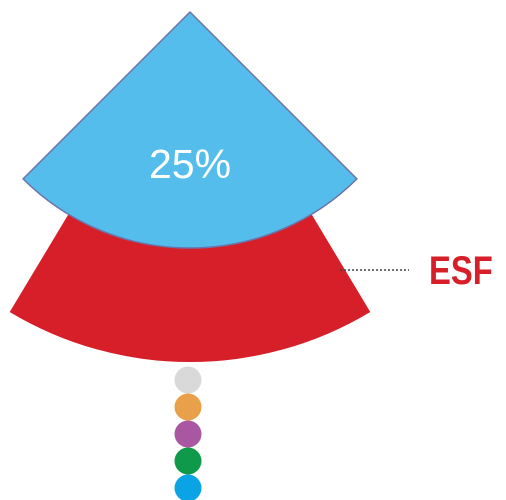  What do you see at coordinates (461, 270) in the screenshot?
I see `callout-label: ESF` at bounding box center [461, 270].